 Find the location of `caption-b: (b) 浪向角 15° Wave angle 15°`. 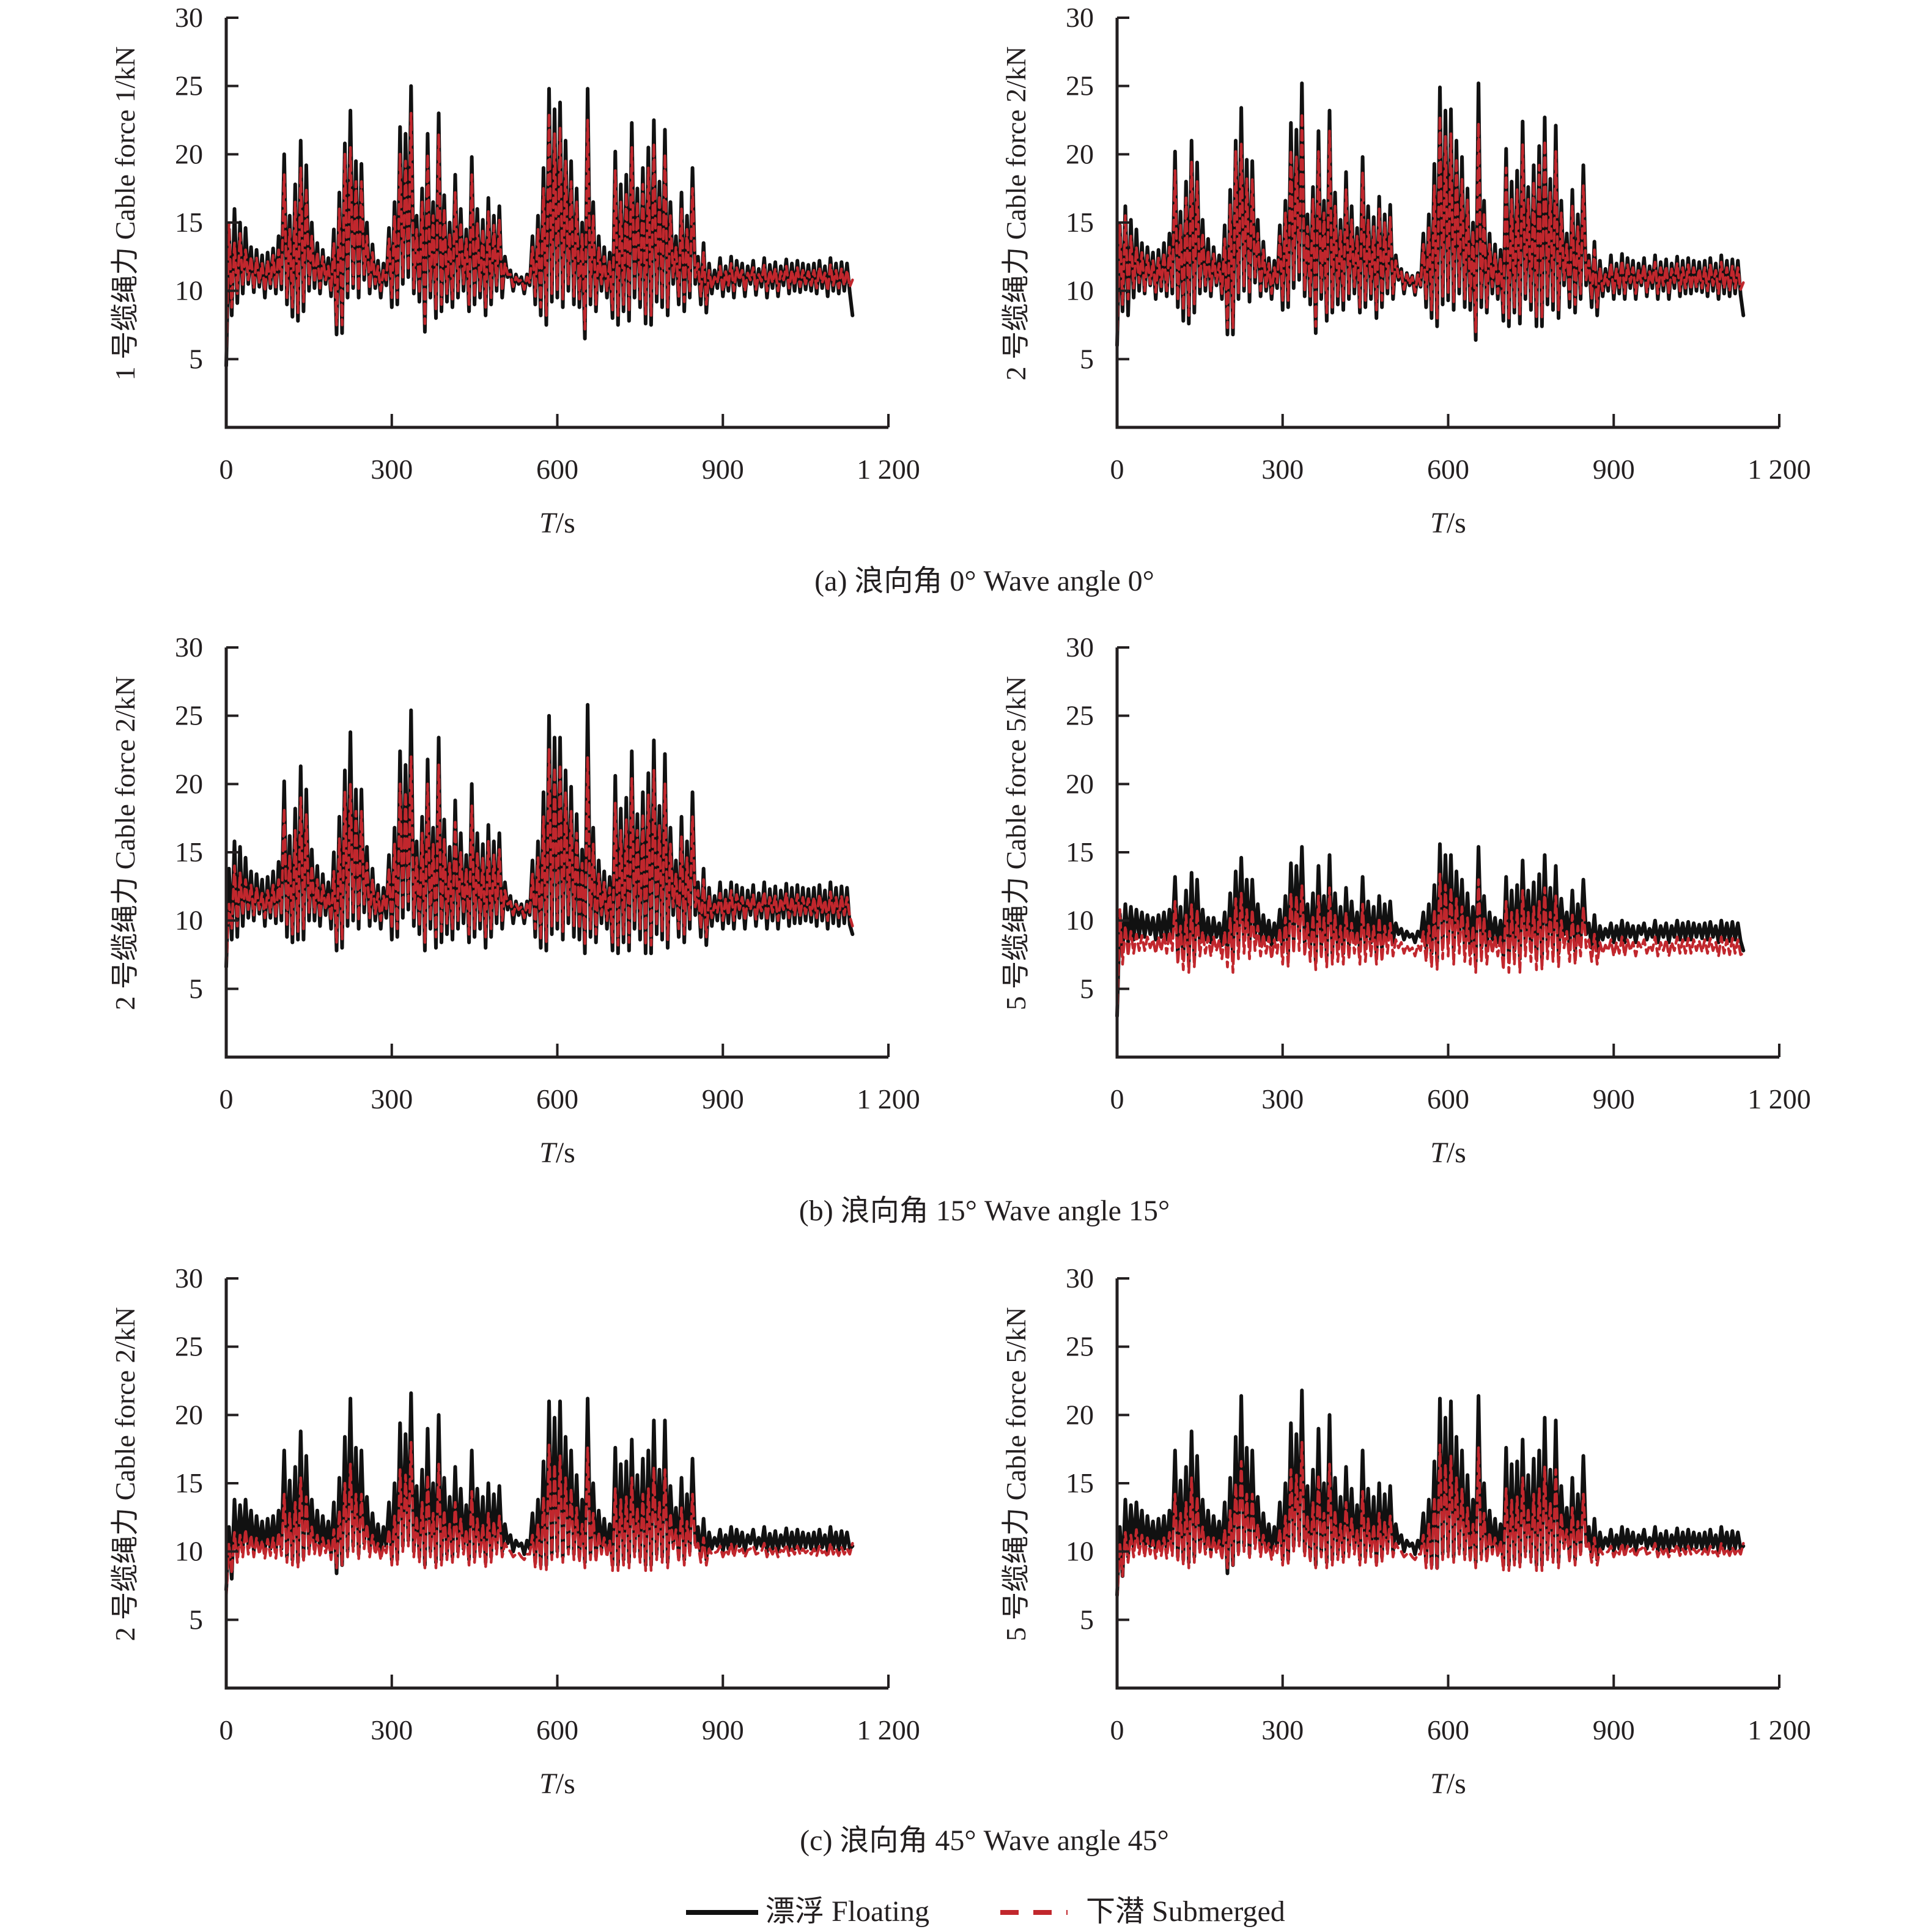

caption-b: (b) 浪向角 15° Wave angle 15° is located at coordinates (984, 1211).